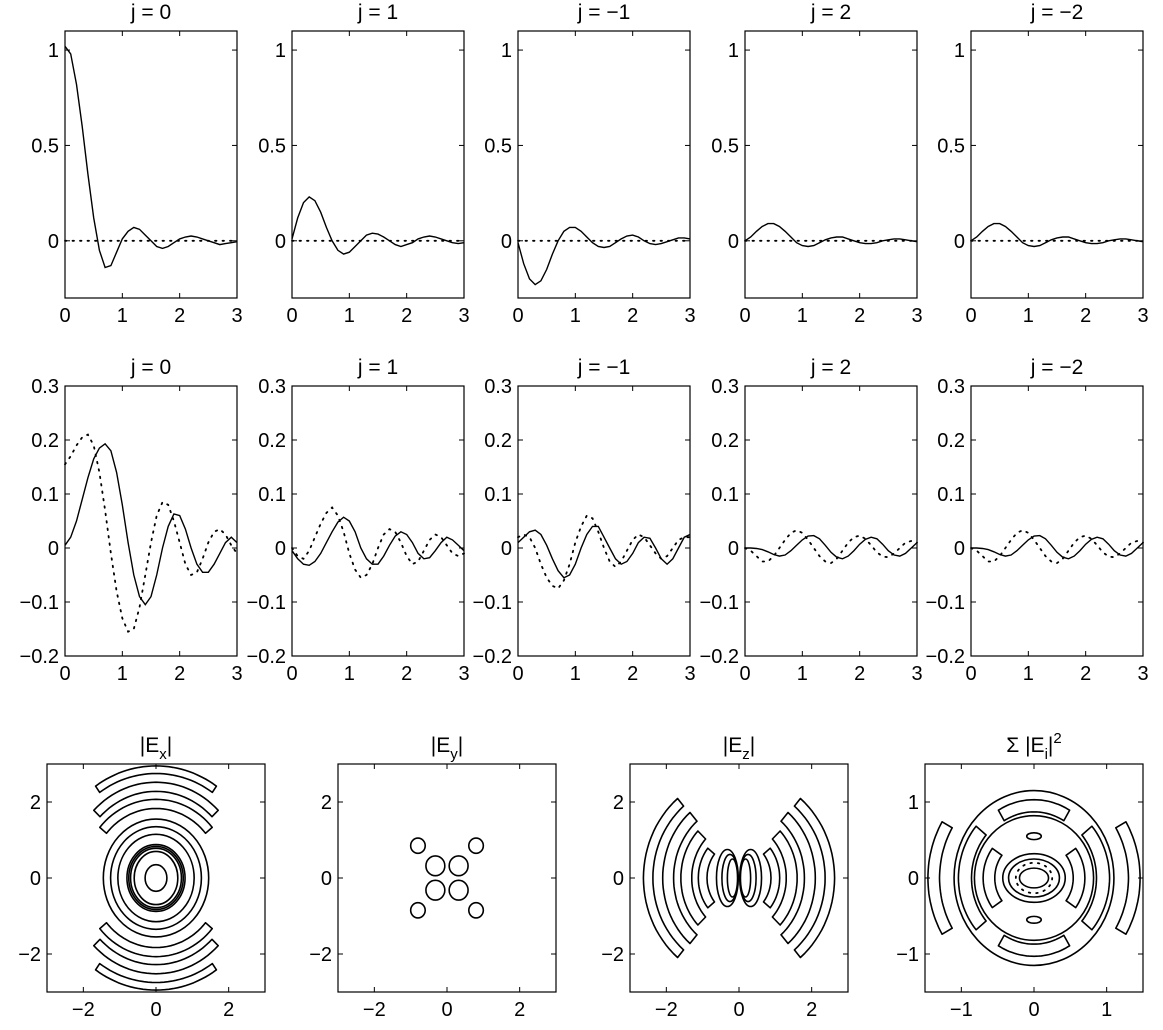 Image resolution: width=1163 pixels, height=1030 pixels. I want to click on y-tick-label: −1, so click(907, 955).